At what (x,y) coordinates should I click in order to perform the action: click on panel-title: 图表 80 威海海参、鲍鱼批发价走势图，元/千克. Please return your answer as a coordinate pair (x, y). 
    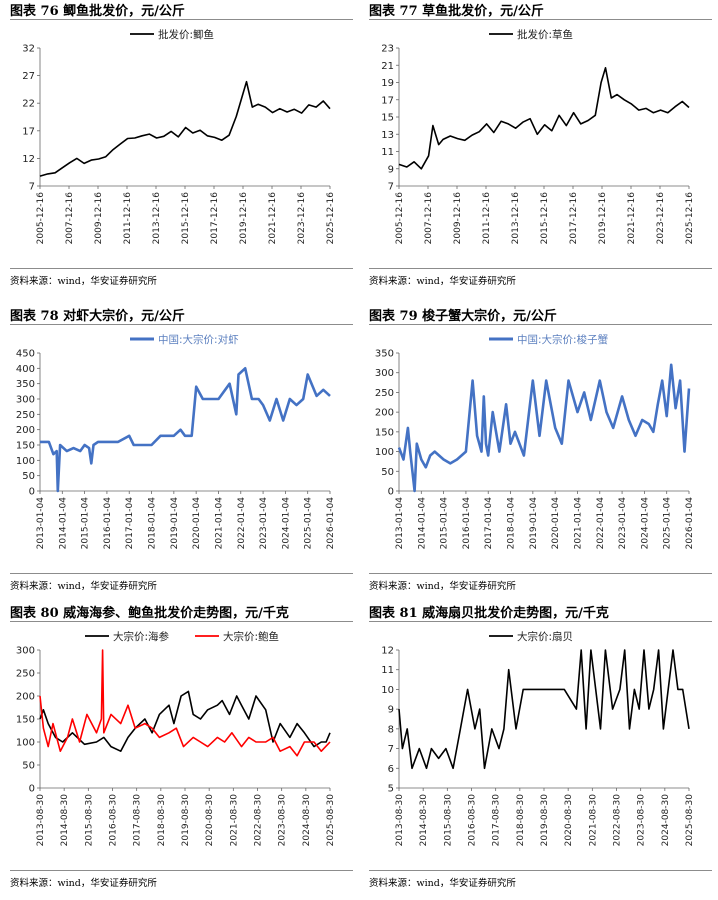
    Looking at the image, I should click on (149, 613).